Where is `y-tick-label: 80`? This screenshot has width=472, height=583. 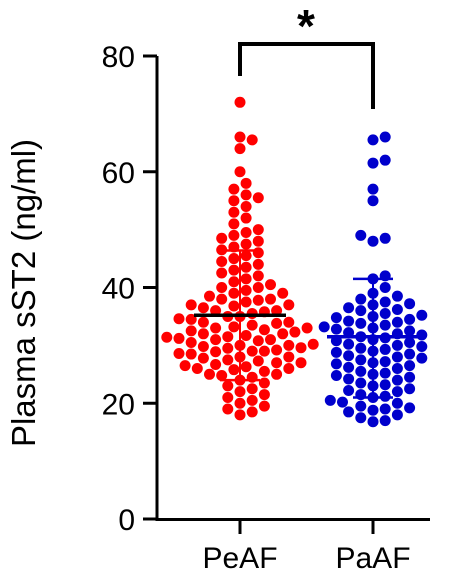
y-tick-label: 80 is located at coordinates (118, 57).